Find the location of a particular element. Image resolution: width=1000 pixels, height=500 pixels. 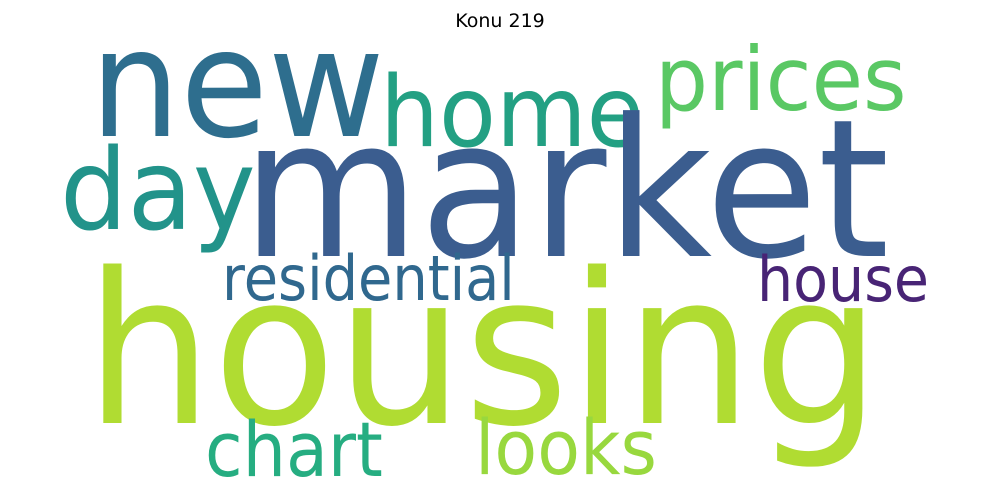

word-home: home is located at coordinates (512, 113).